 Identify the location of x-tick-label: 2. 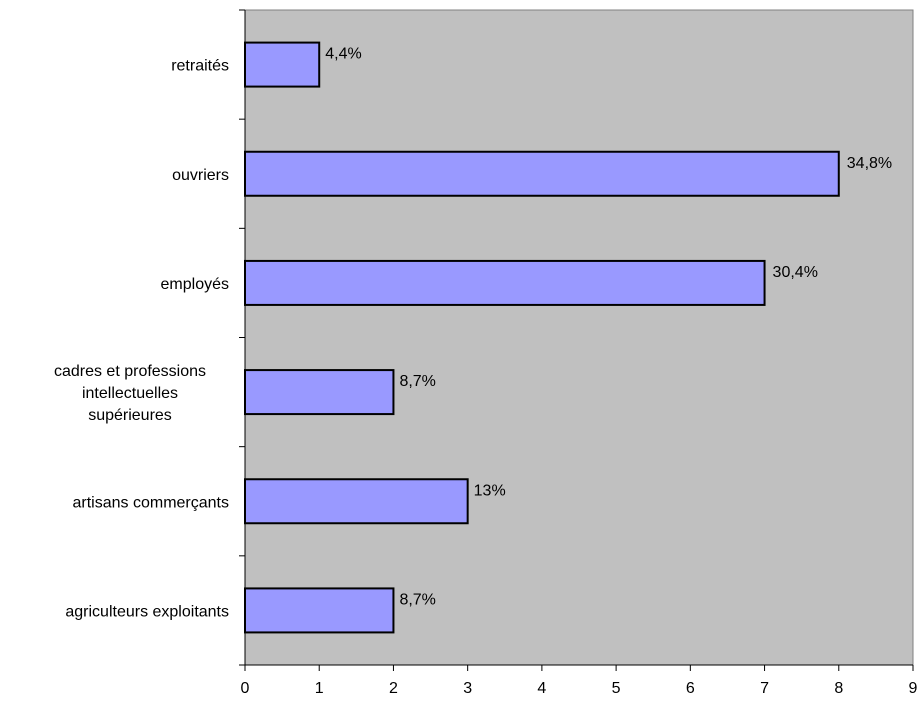
(393, 688).